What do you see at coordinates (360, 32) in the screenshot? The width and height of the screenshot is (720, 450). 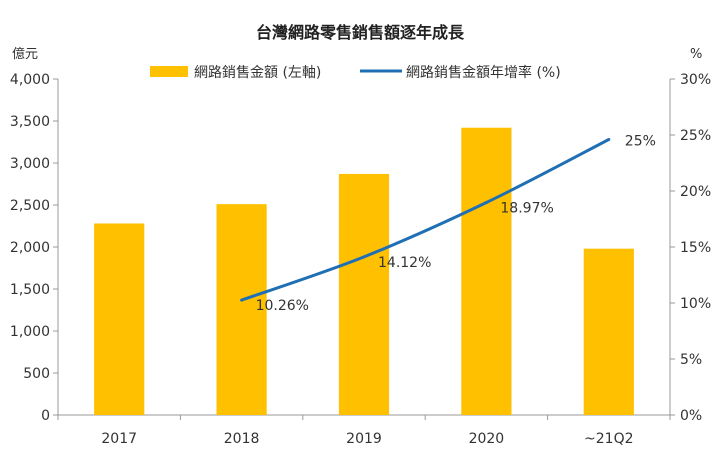 I see `chart-title: 台灣網路零售銷售額逐年成長` at bounding box center [360, 32].